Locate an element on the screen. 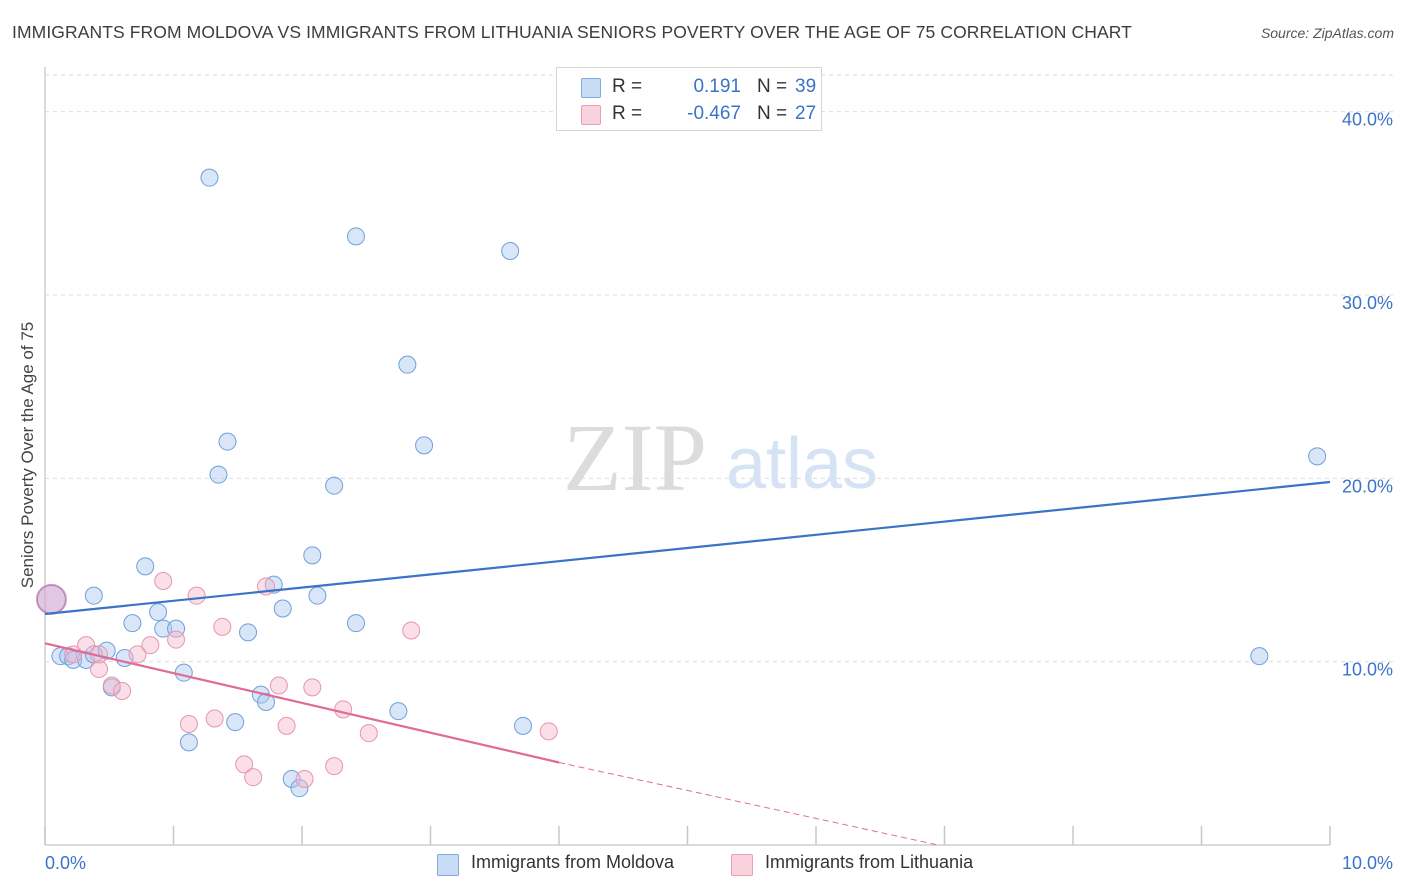  y-axis-label: Seniors Poverty Over the Age of 75 is located at coordinates (27, 455).